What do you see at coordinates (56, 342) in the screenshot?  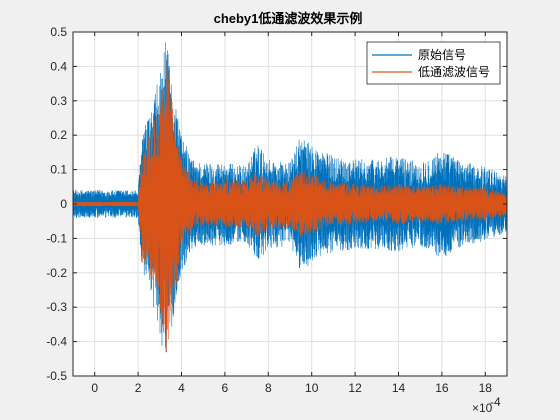 I see `y-tick-label: -0.4` at bounding box center [56, 342].